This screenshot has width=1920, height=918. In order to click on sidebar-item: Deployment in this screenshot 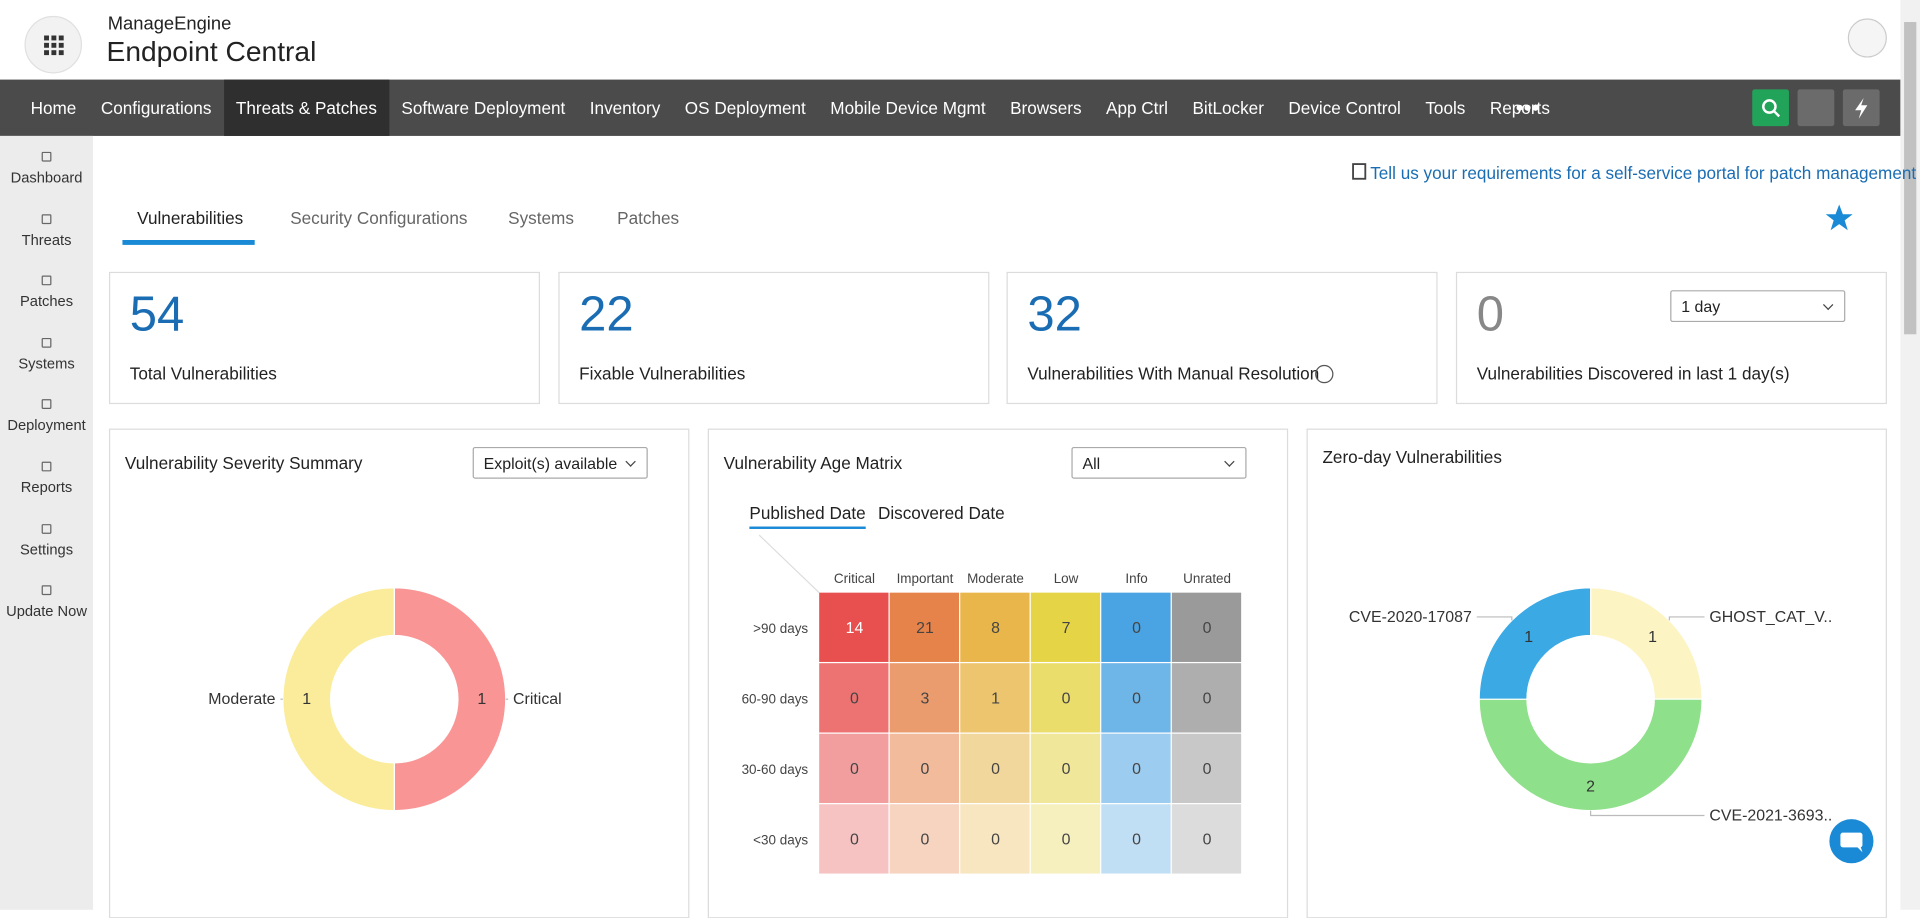, I will do `click(46, 416)`.